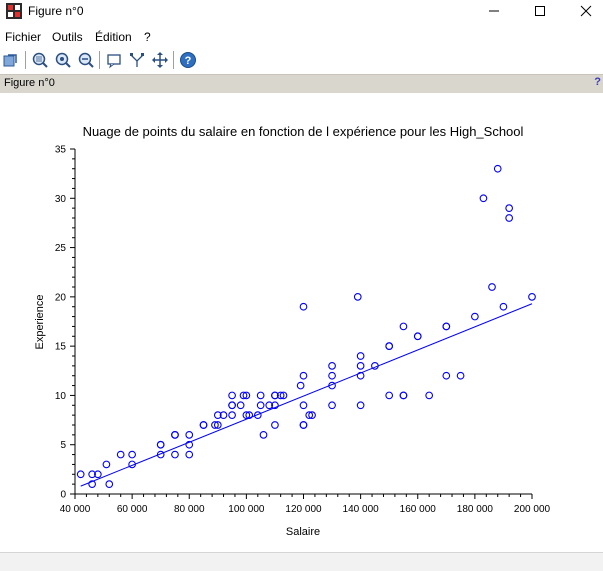  What do you see at coordinates (23, 37) in the screenshot?
I see `menu-fichier: Fichier` at bounding box center [23, 37].